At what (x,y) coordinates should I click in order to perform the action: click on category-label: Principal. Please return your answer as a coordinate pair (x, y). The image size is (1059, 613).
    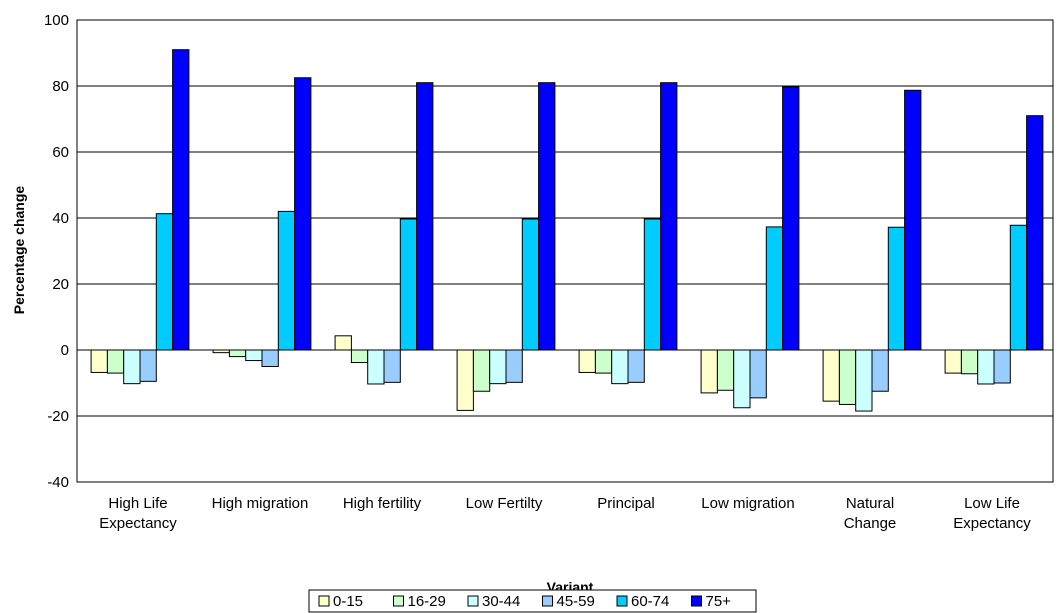
    Looking at the image, I should click on (626, 503).